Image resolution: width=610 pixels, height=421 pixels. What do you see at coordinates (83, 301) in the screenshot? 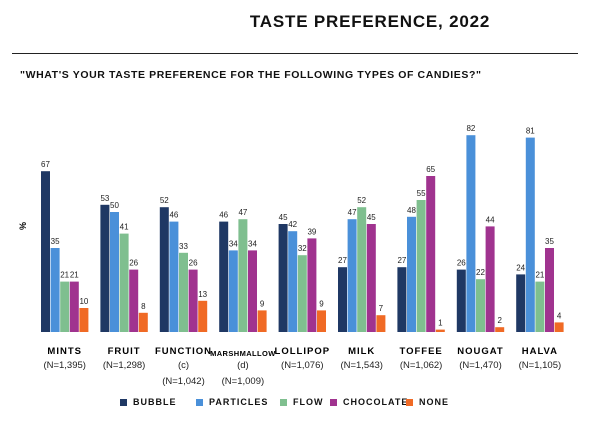
I see `data-label: 10` at bounding box center [83, 301].